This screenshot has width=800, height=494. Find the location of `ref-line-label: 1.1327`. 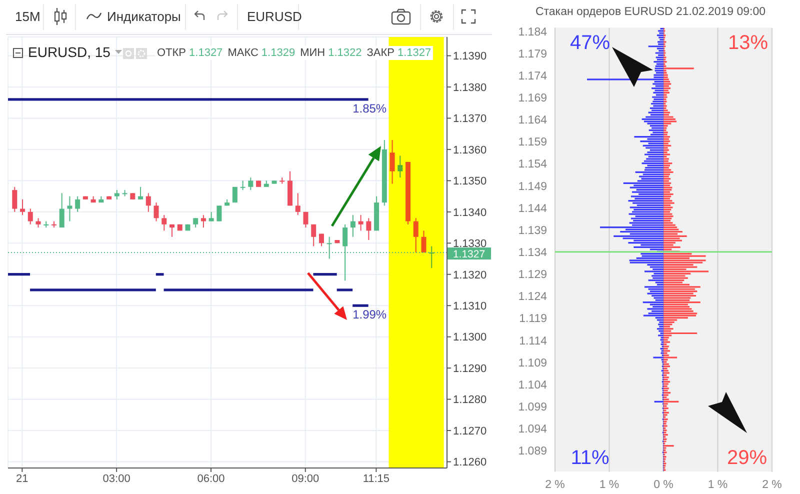

ref-line-label: 1.1327 is located at coordinates (469, 254).